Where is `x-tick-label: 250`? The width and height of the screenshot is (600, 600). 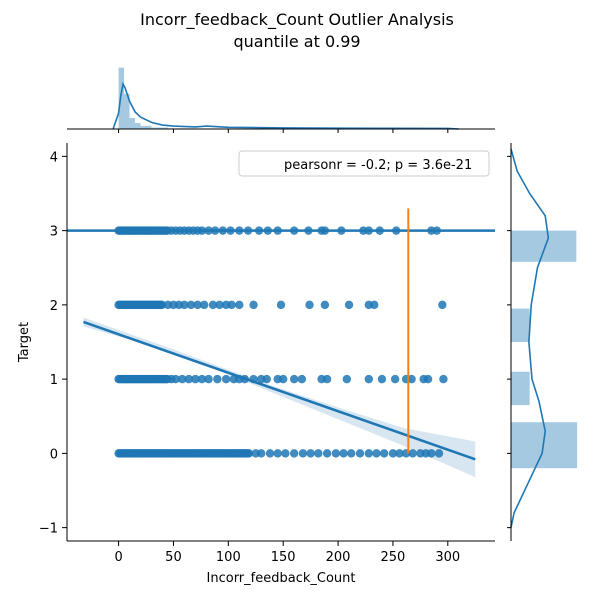
x-tick-label: 250 is located at coordinates (393, 557).